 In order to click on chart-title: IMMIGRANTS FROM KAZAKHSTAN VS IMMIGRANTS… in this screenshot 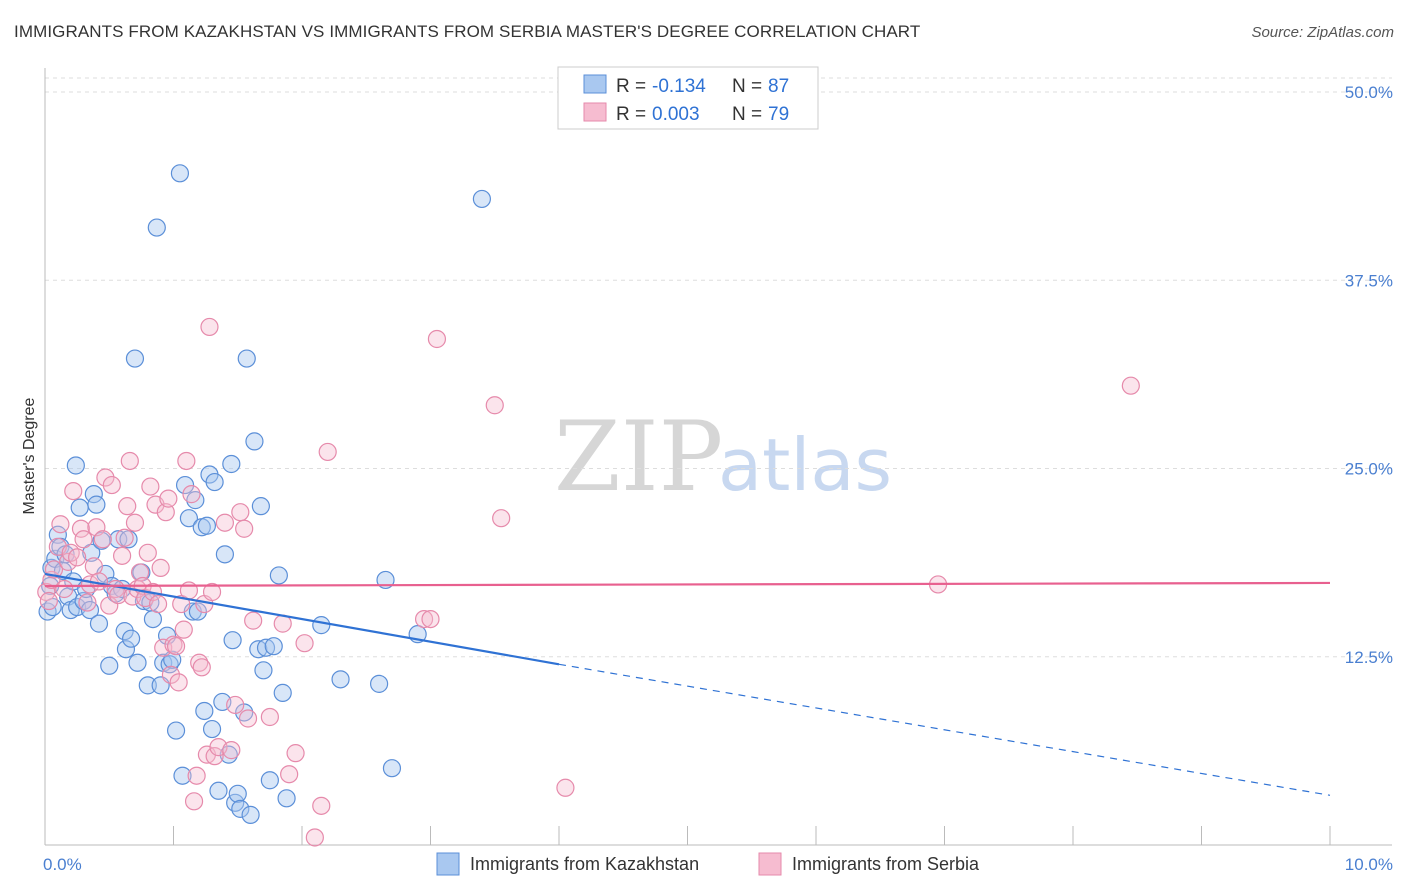, I will do `click(467, 31)`.